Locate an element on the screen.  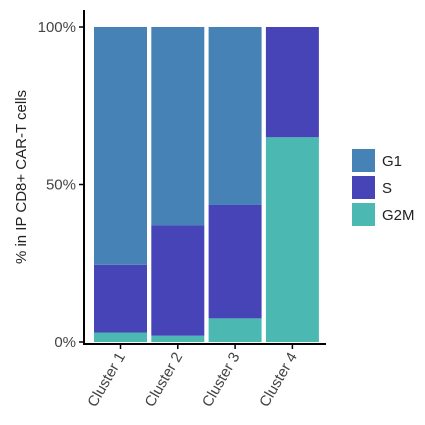
legend-key-g2m is located at coordinates (363, 214).